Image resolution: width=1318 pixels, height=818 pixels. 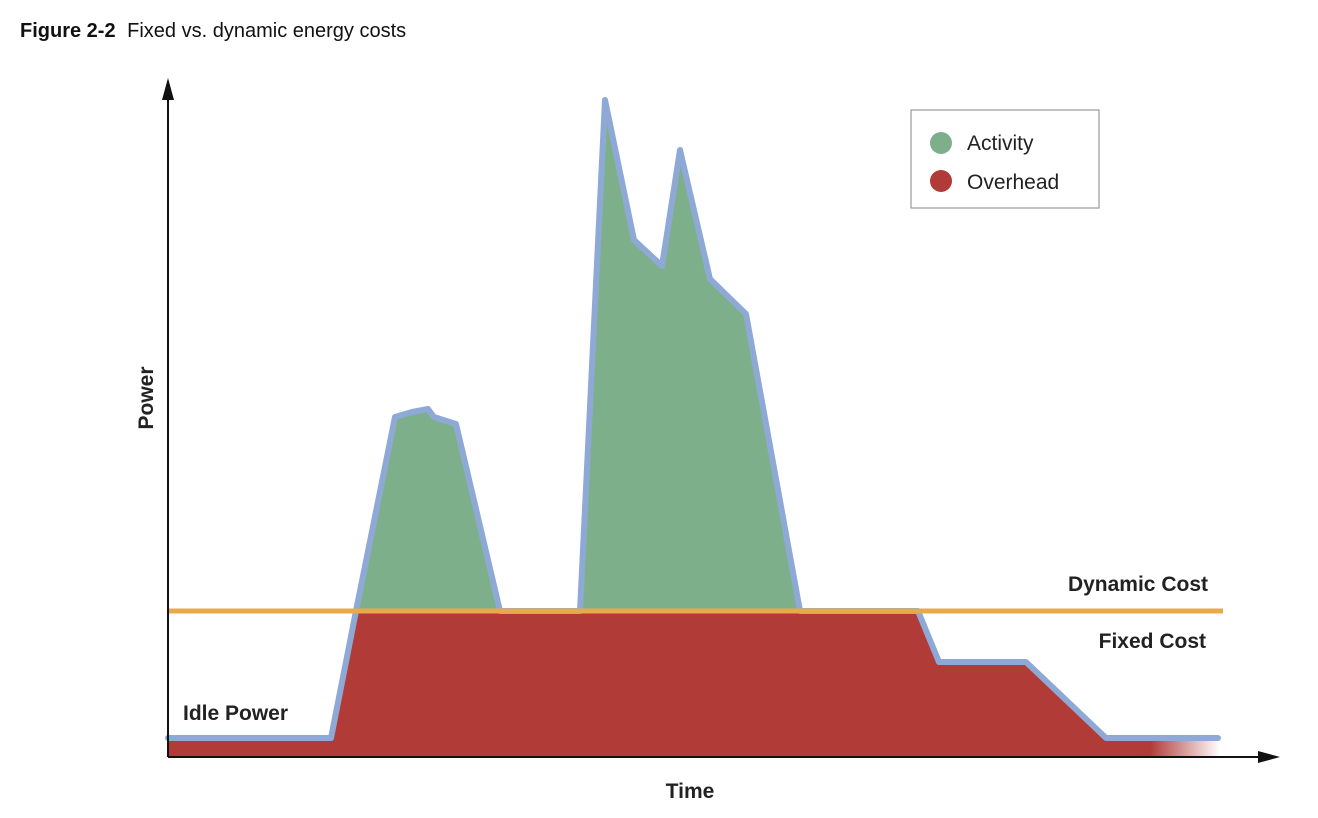 I want to click on legend: Activity Overhead, so click(x=1005, y=159).